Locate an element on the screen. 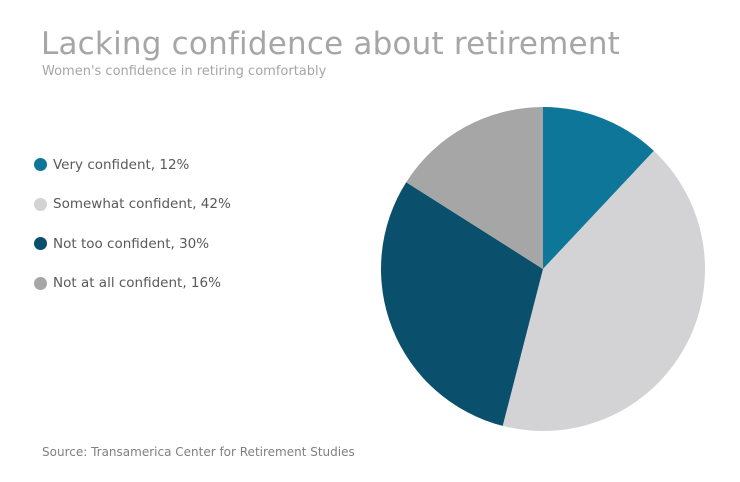  legend-item-very-confident: Very confident, 12% is located at coordinates (132, 165).